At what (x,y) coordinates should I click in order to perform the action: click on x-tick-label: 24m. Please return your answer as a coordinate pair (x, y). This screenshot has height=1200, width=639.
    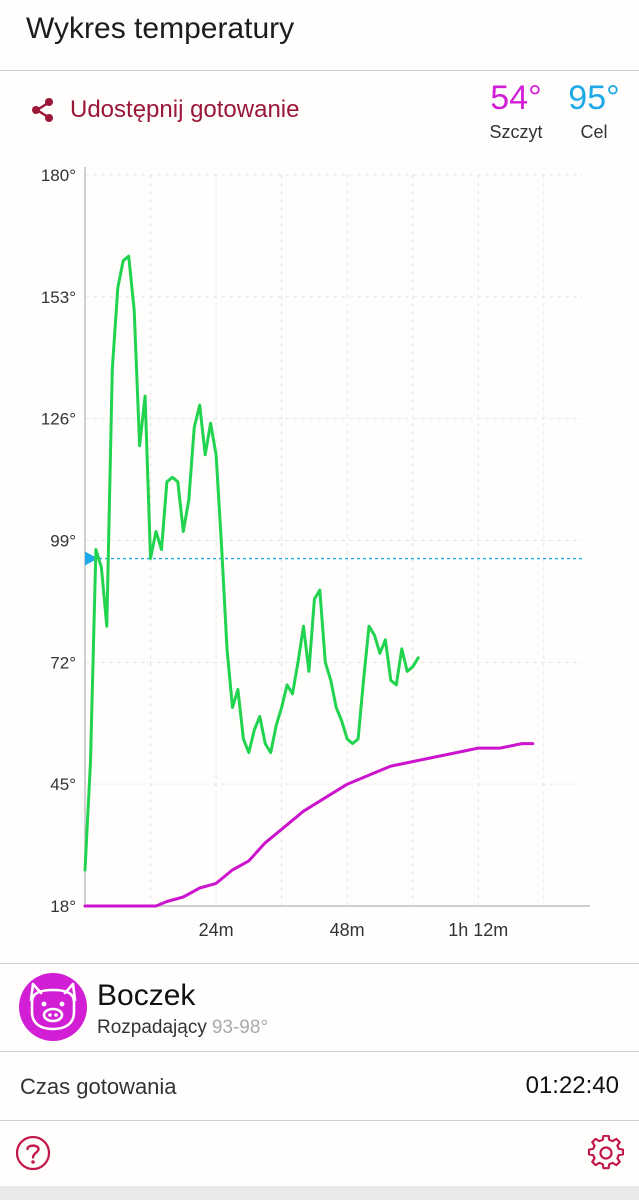
    Looking at the image, I should click on (216, 930).